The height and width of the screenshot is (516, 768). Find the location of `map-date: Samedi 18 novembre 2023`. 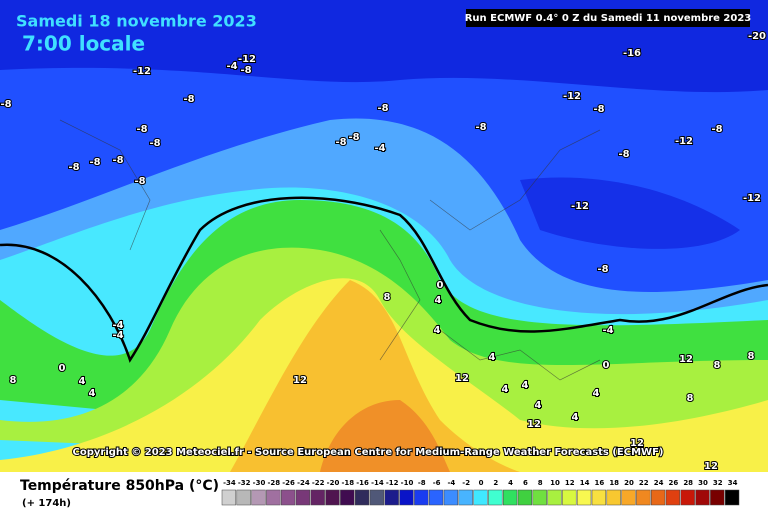

map-date: Samedi 18 novembre 2023 is located at coordinates (136, 21).